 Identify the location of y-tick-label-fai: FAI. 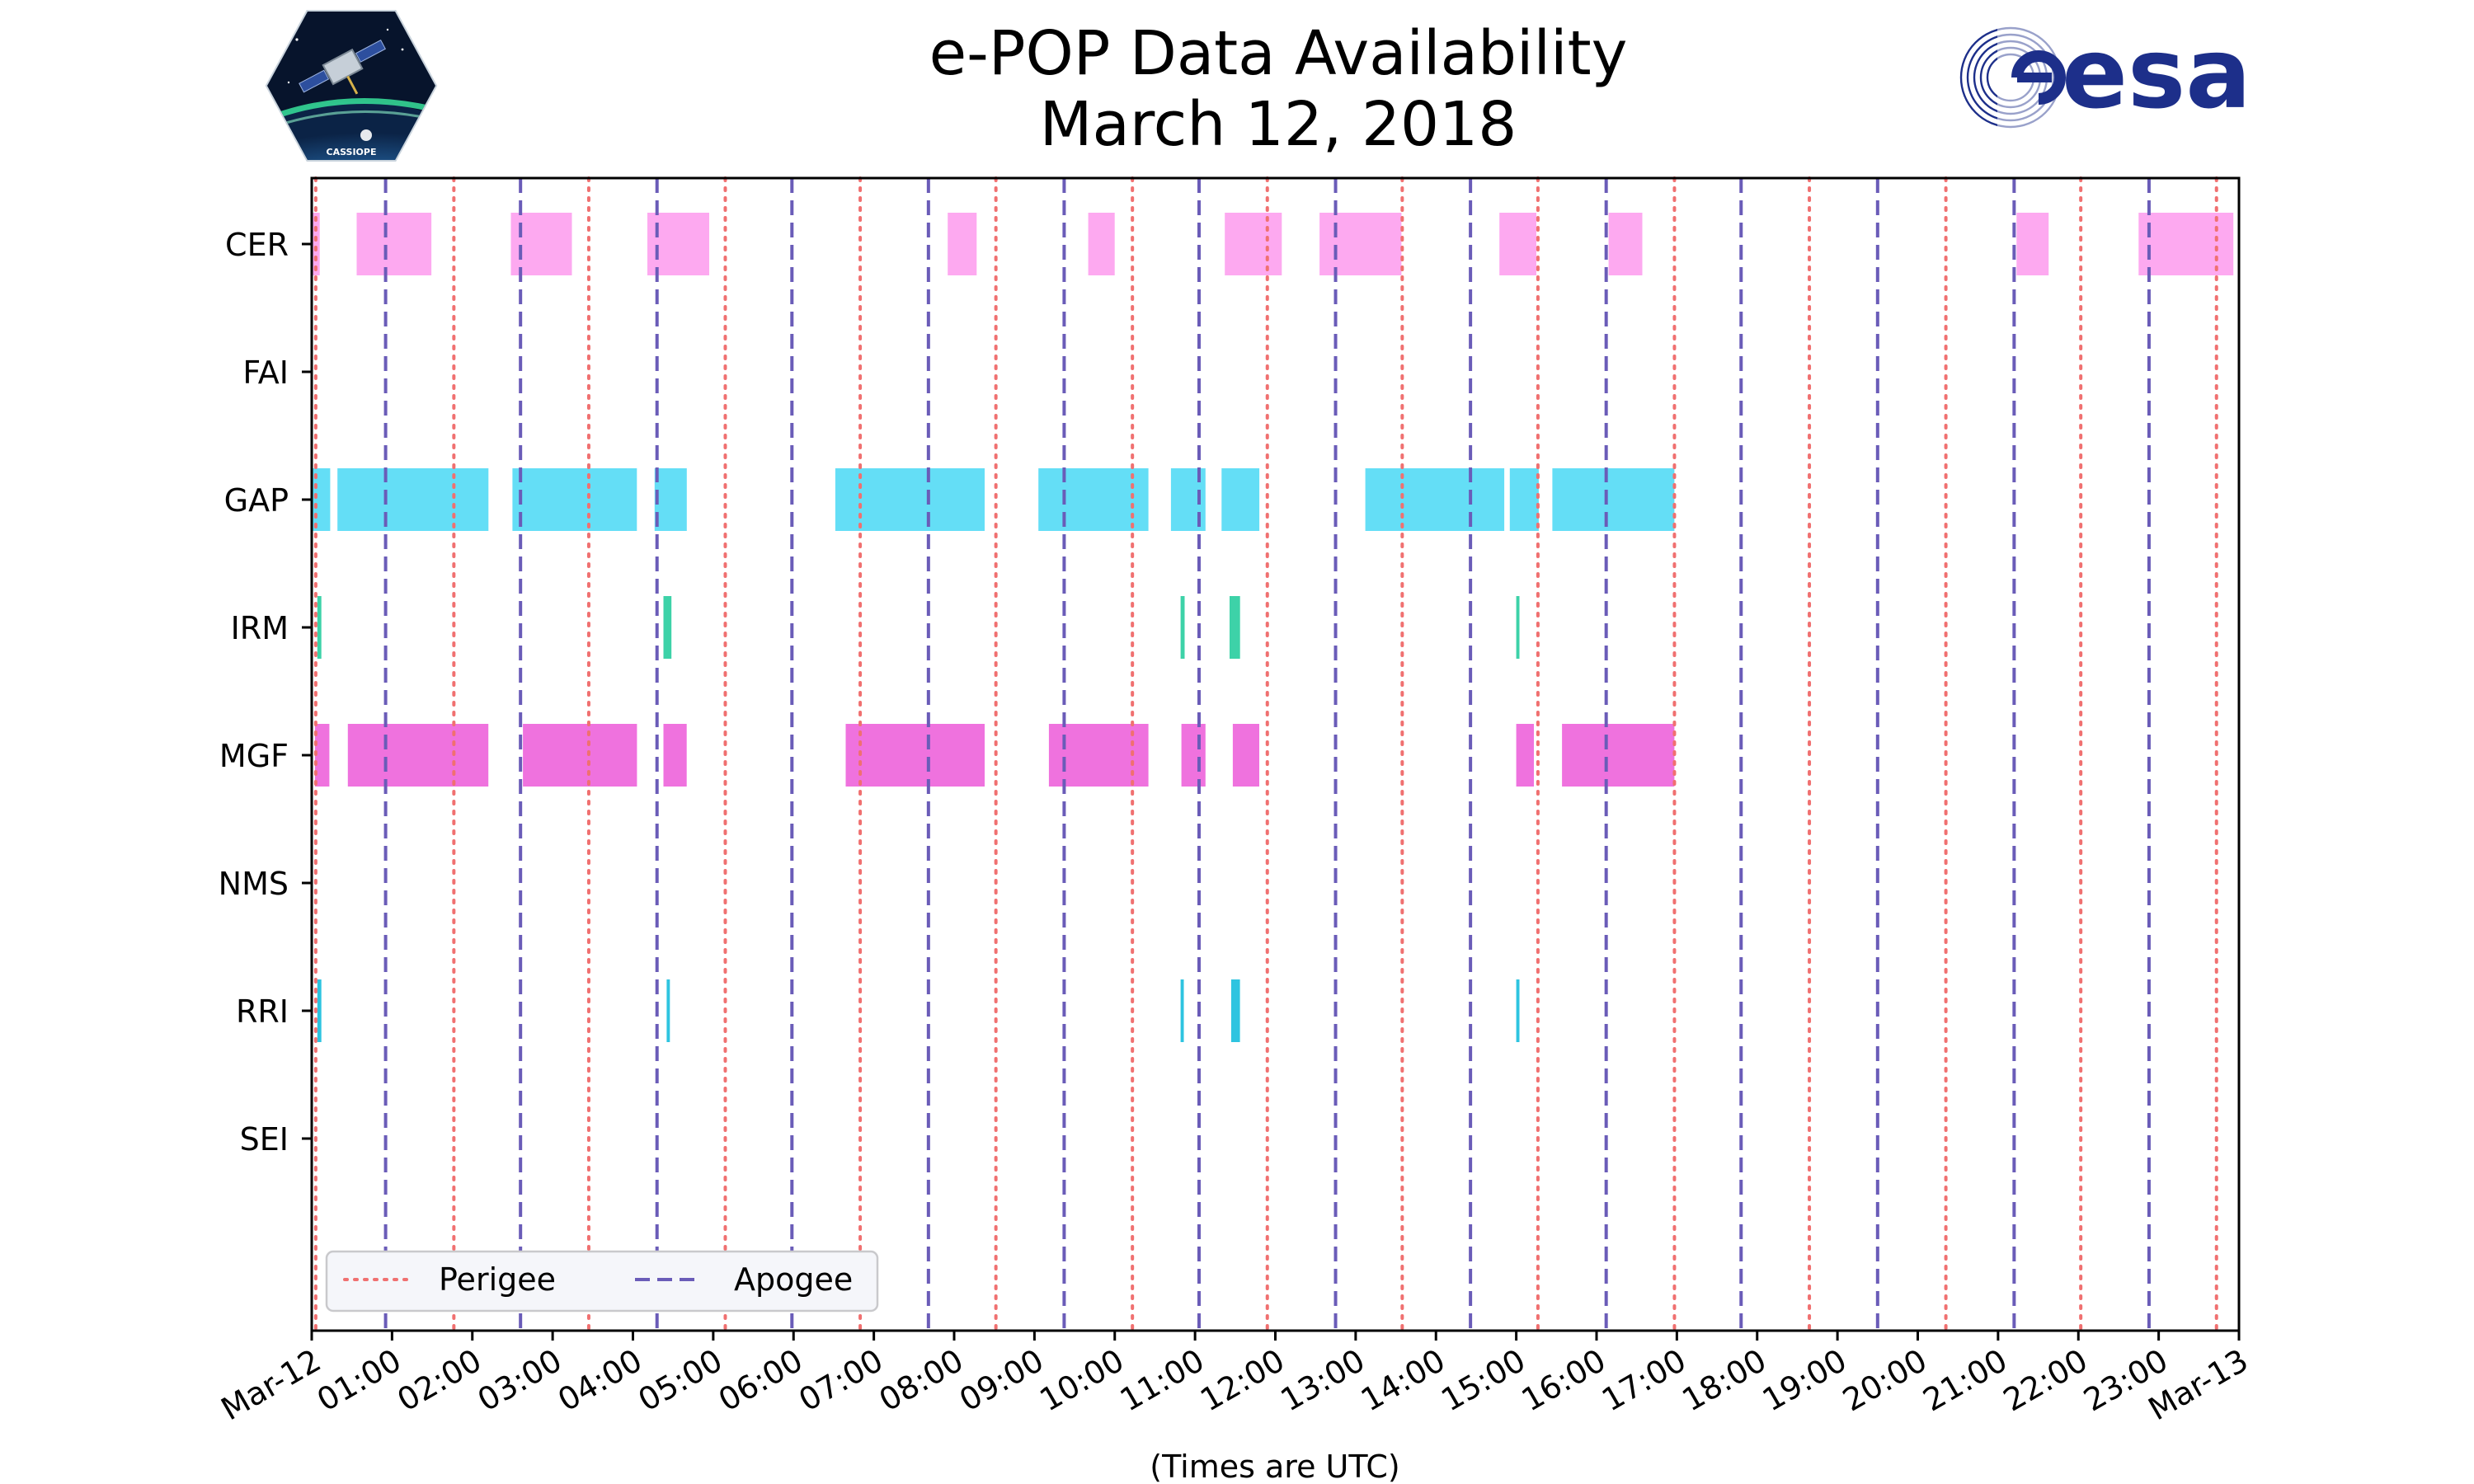
(265, 373).